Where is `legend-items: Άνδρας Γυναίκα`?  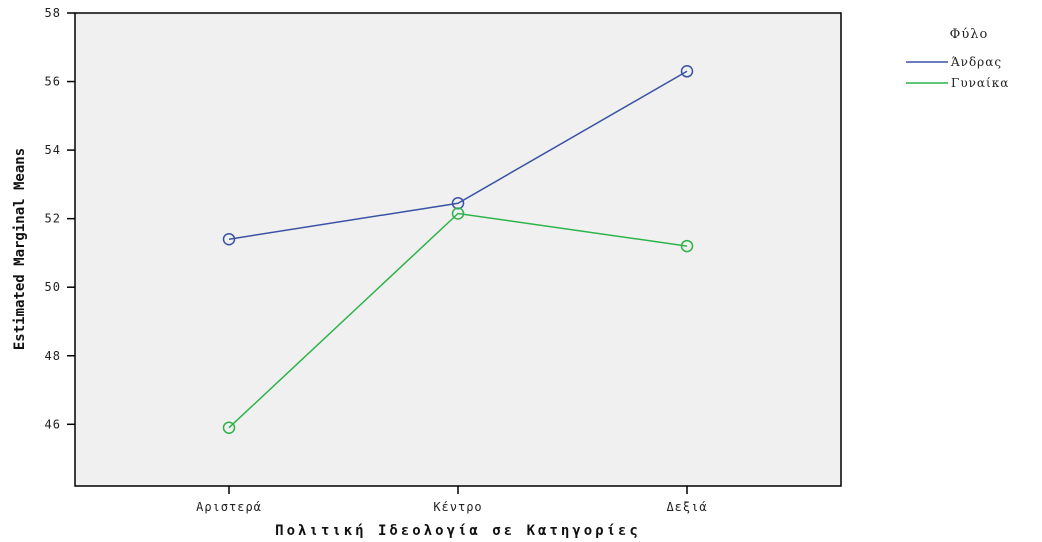 legend-items: Άνδρας Γυναίκα is located at coordinates (957, 72).